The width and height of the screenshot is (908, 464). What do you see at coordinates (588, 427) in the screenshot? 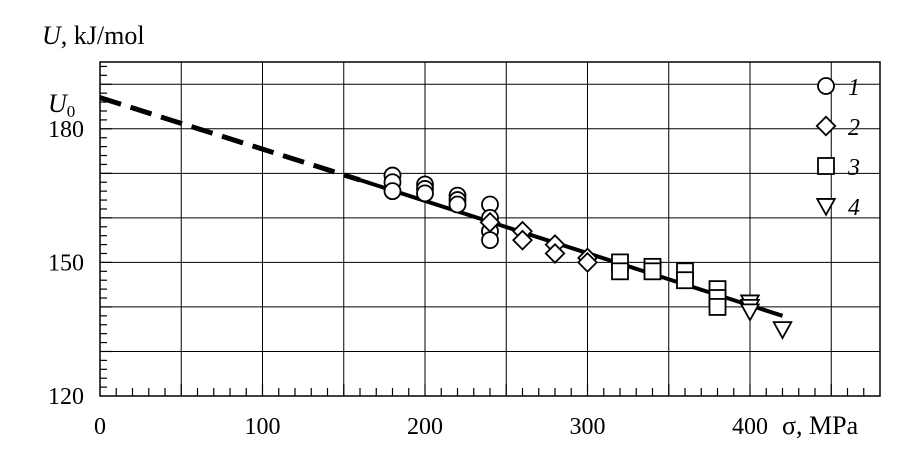
I see `x-tick-label: 300` at bounding box center [588, 427].